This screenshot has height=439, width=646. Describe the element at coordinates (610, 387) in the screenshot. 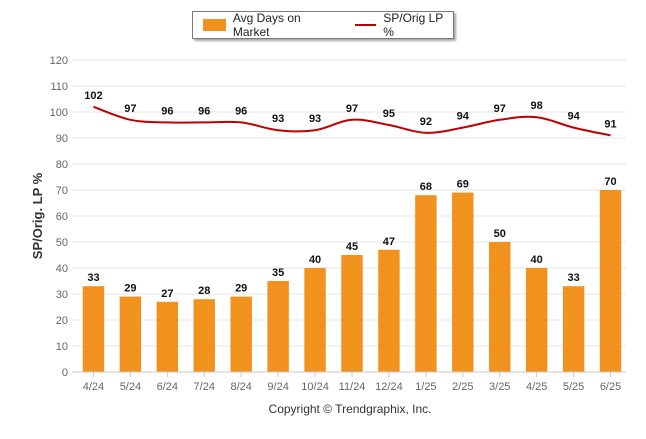

I see `x-tick-label: 6/25` at that location.